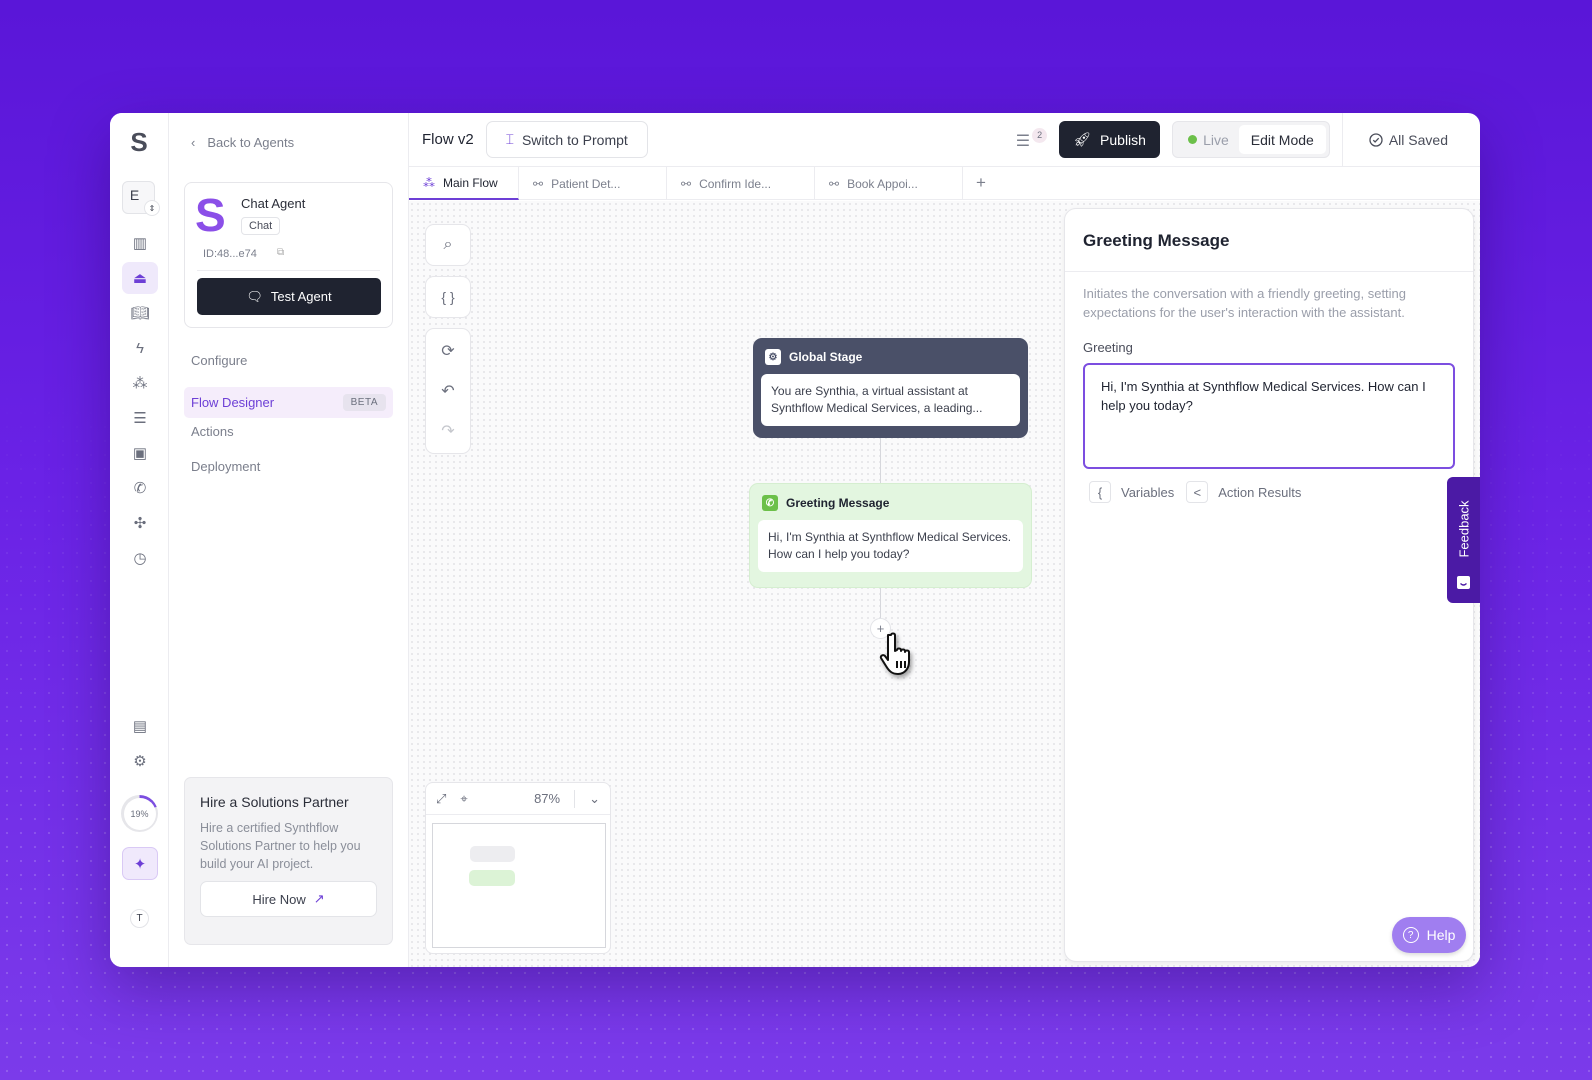 The height and width of the screenshot is (1080, 1592). What do you see at coordinates (1269, 240) in the screenshot?
I see `panel-title: Greeting Message` at bounding box center [1269, 240].